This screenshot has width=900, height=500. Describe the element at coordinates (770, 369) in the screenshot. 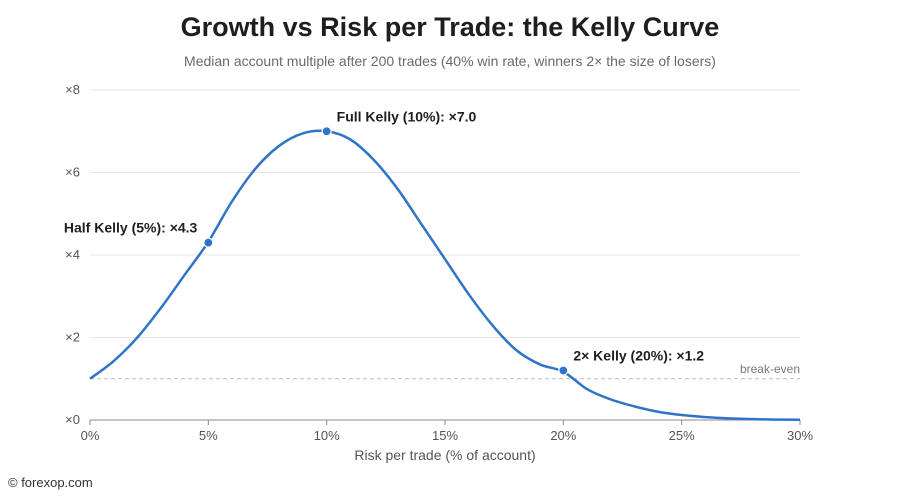

I see `break-even-label: break-even` at that location.